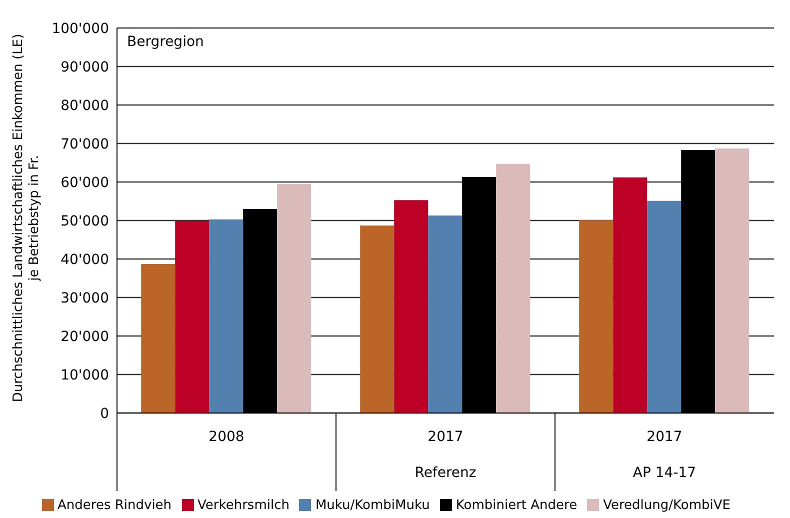 Image resolution: width=790 pixels, height=518 pixels. I want to click on y-axis-title: Durchschnittliches Landwirtschaftliches Einkommen (LE) je Betriebstyp in Fr., so click(26, 218).